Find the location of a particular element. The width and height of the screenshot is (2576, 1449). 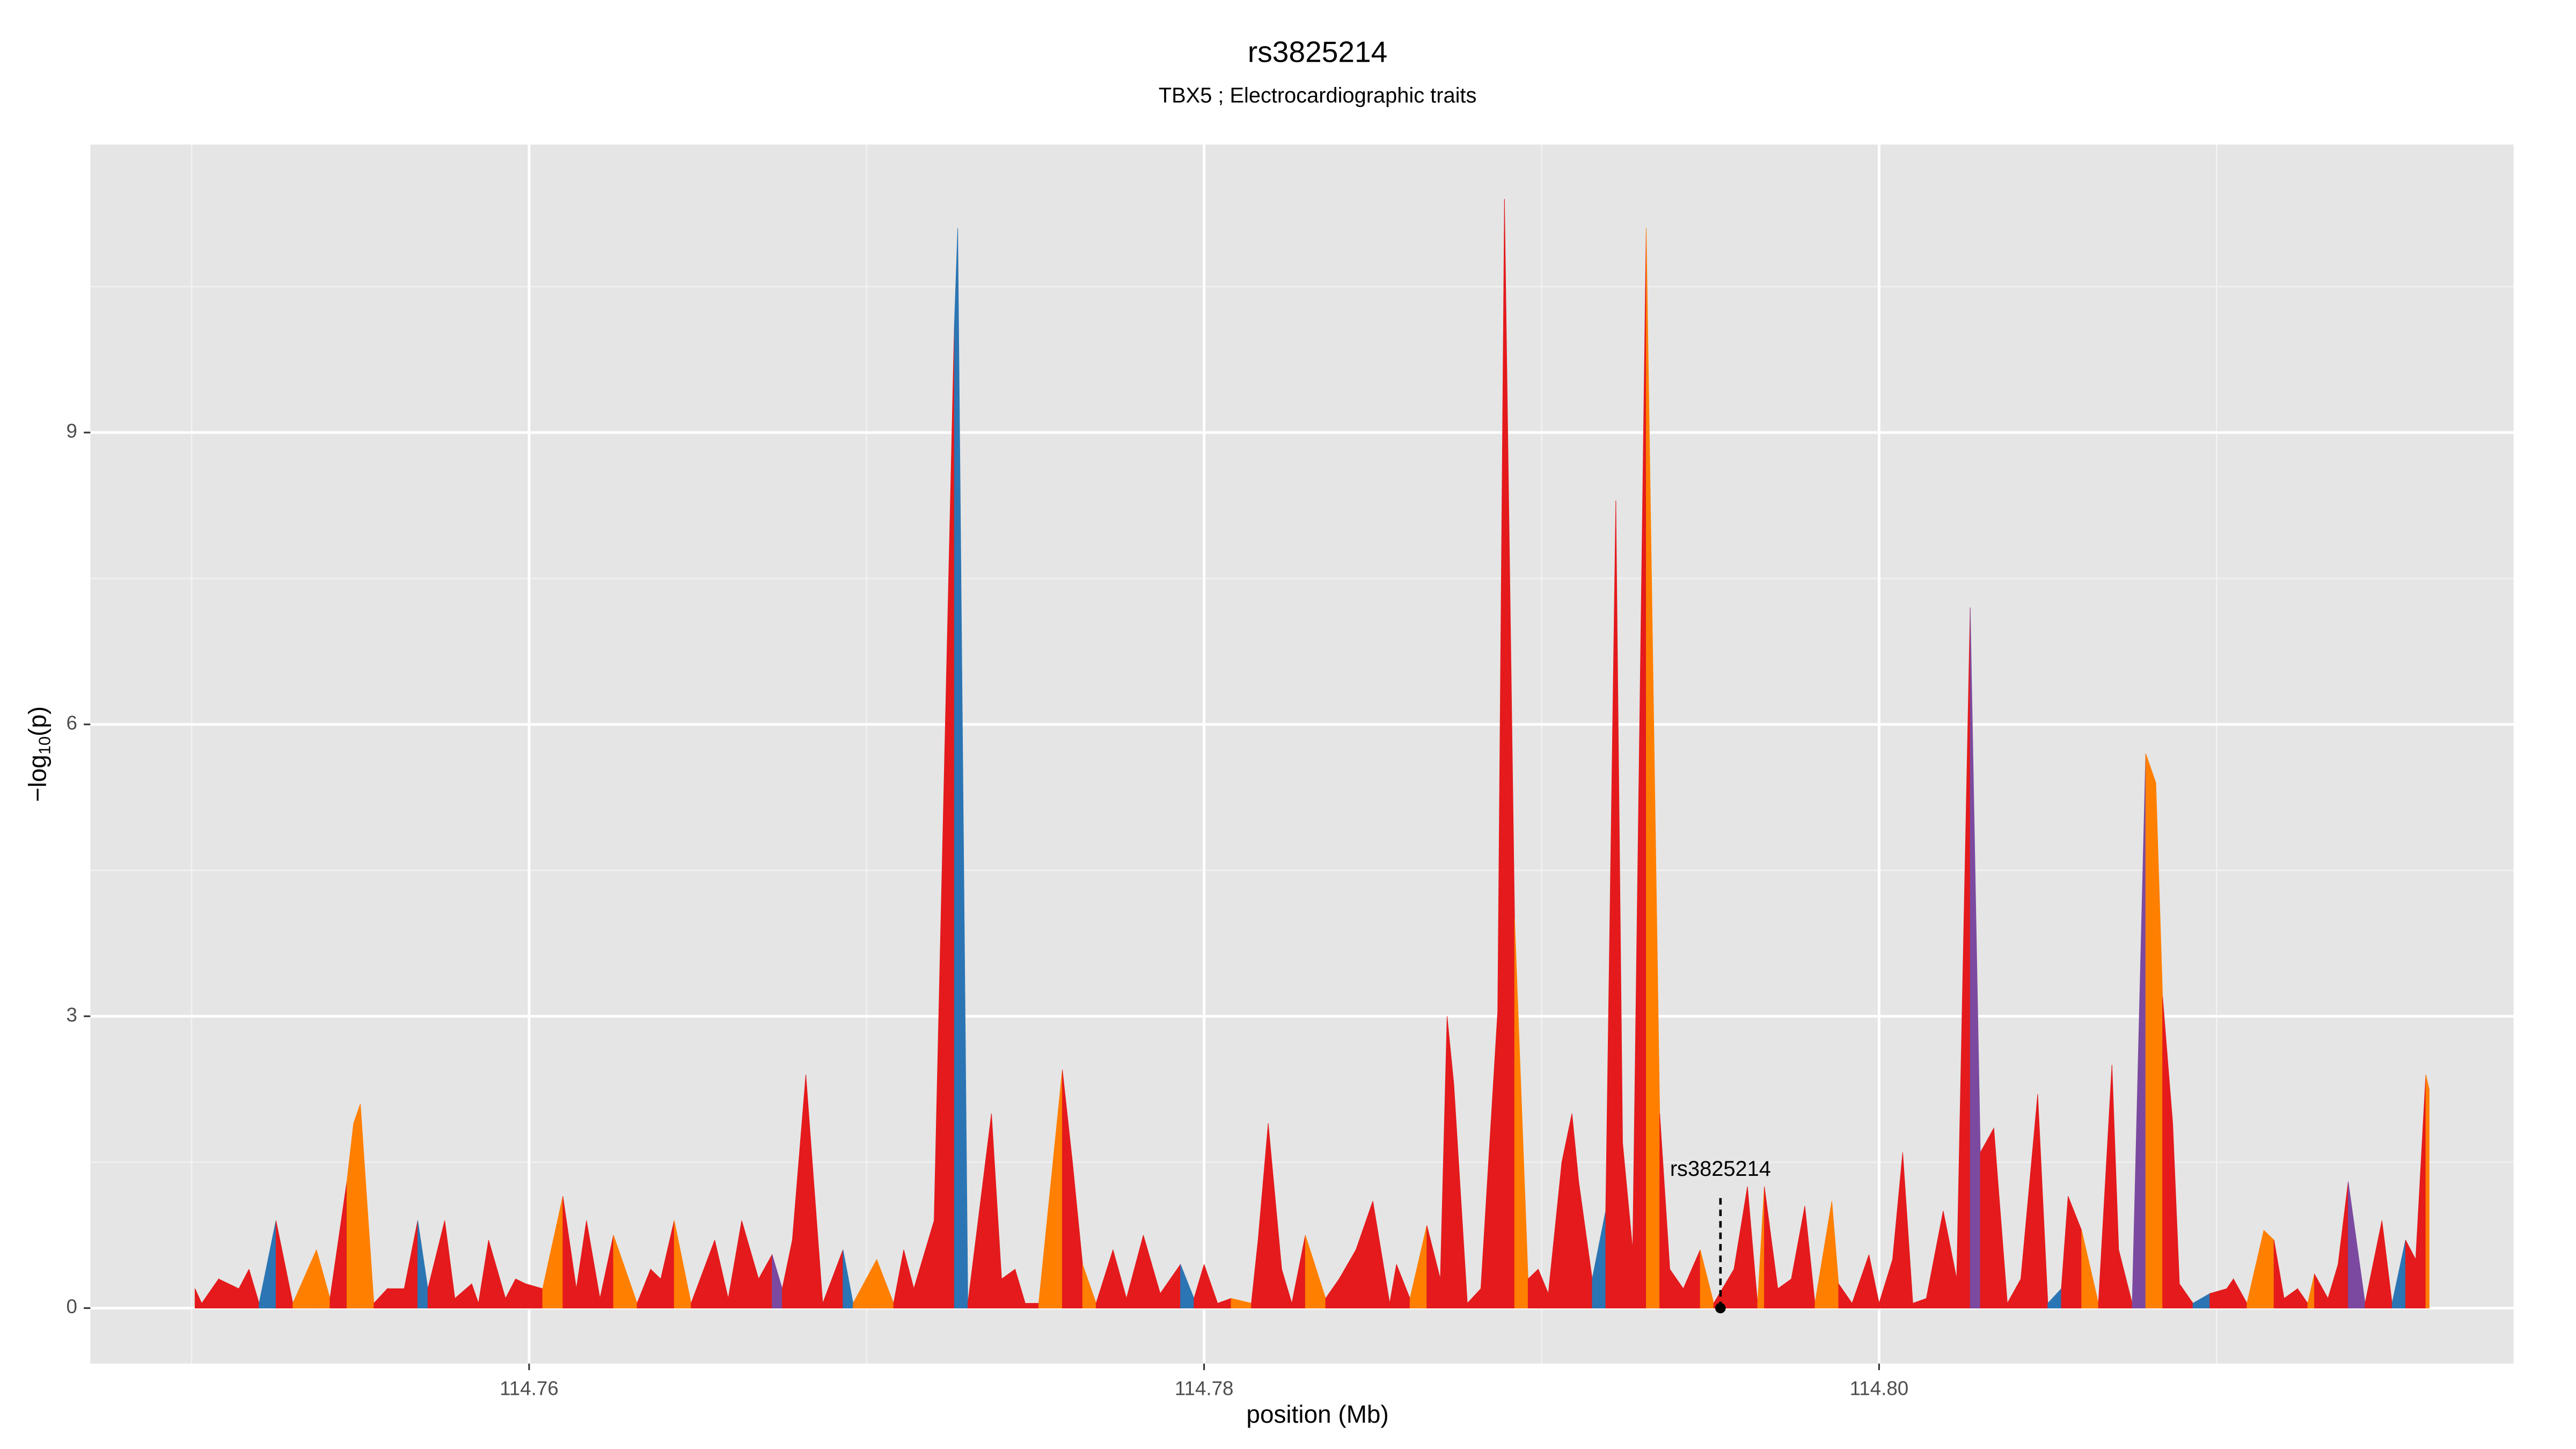

x-axis-label: position (Mb) is located at coordinates (1317, 1414).